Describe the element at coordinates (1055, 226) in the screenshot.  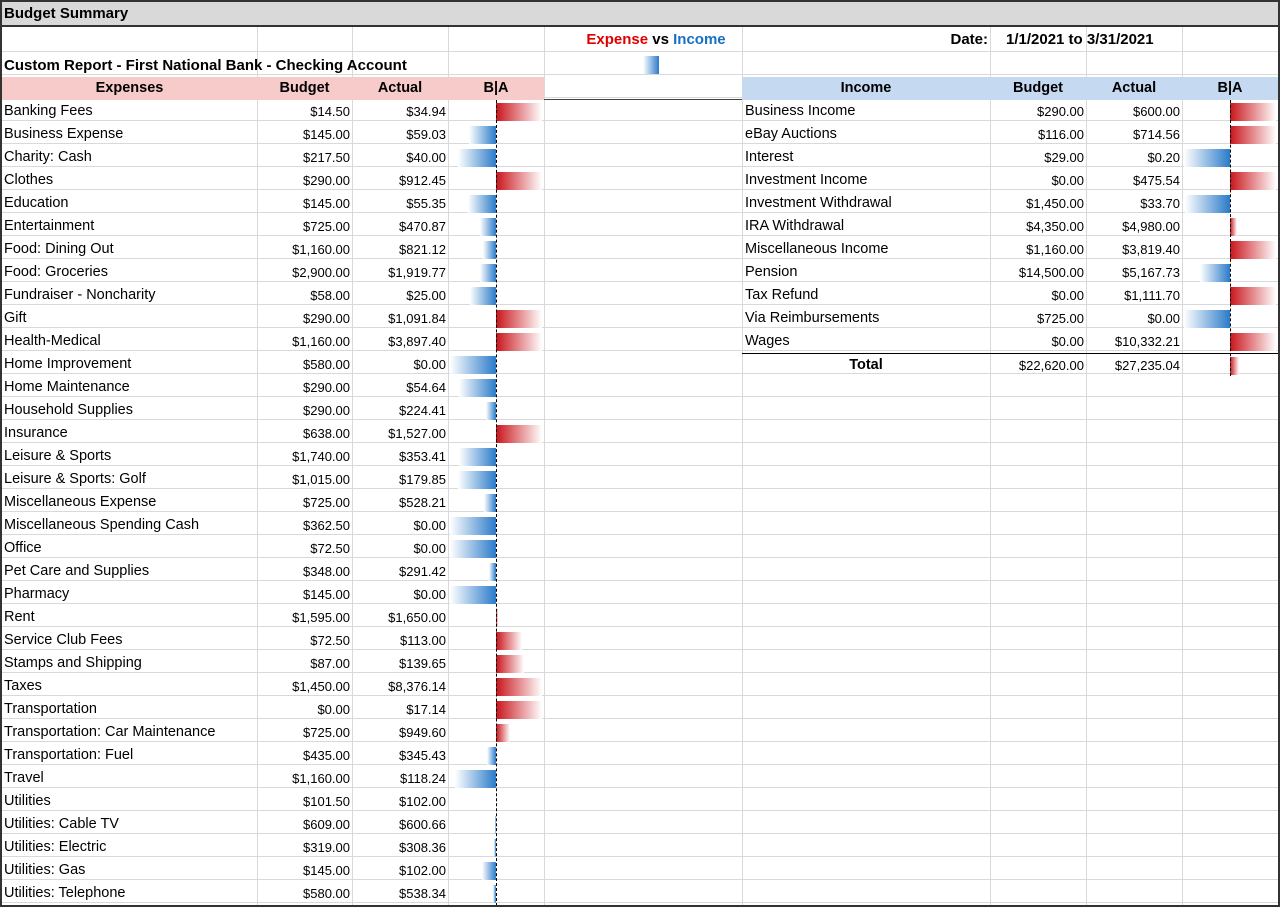
I see `income-budget: $4,350.00` at that location.